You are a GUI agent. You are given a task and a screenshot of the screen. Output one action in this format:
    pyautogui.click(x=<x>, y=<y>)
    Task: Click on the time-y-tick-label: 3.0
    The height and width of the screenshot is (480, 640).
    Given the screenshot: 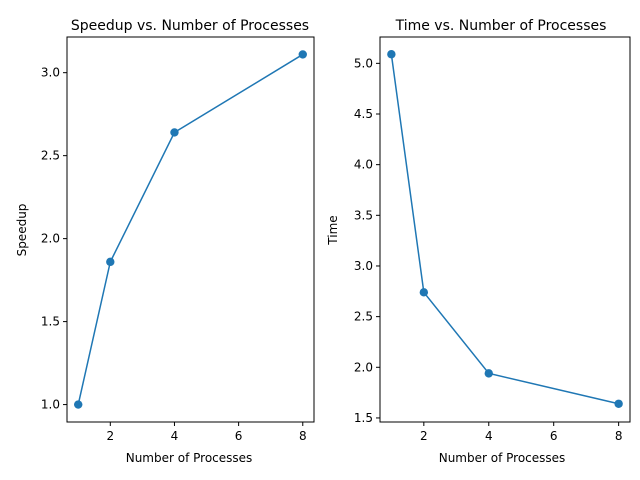 What is the action you would take?
    pyautogui.click(x=363, y=266)
    